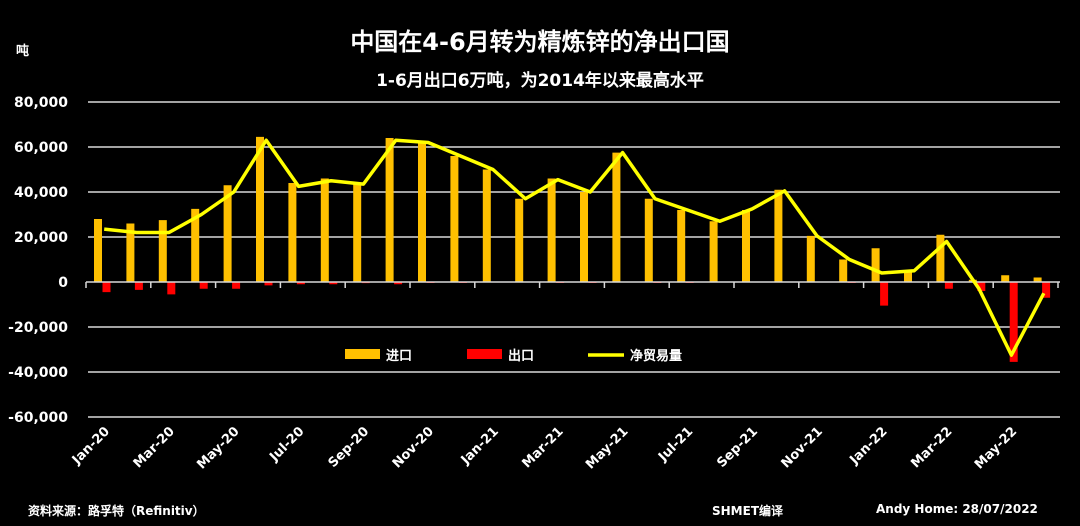  What do you see at coordinates (63, 283) in the screenshot?
I see `y-tick-label: 0` at bounding box center [63, 283].